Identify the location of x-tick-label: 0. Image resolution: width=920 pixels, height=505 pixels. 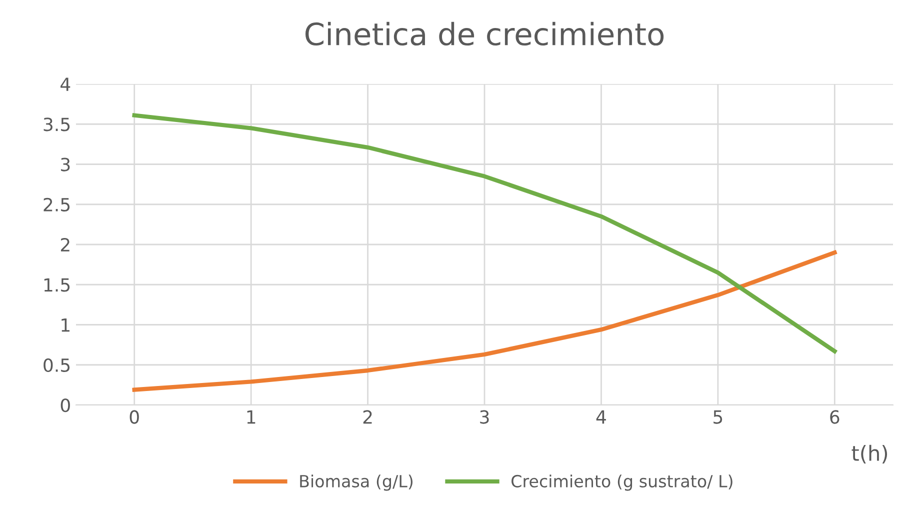
(134, 417).